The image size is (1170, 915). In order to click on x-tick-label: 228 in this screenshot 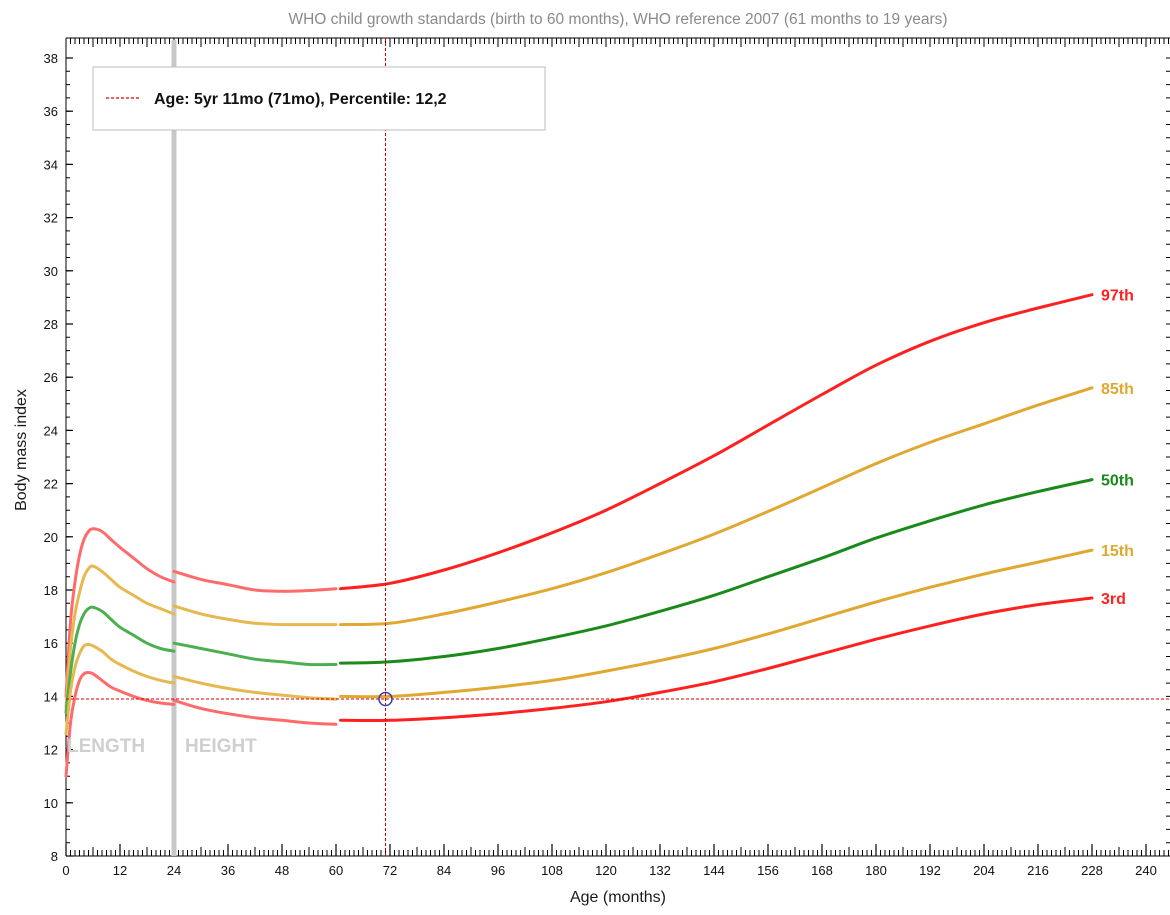, I will do `click(1092, 870)`.